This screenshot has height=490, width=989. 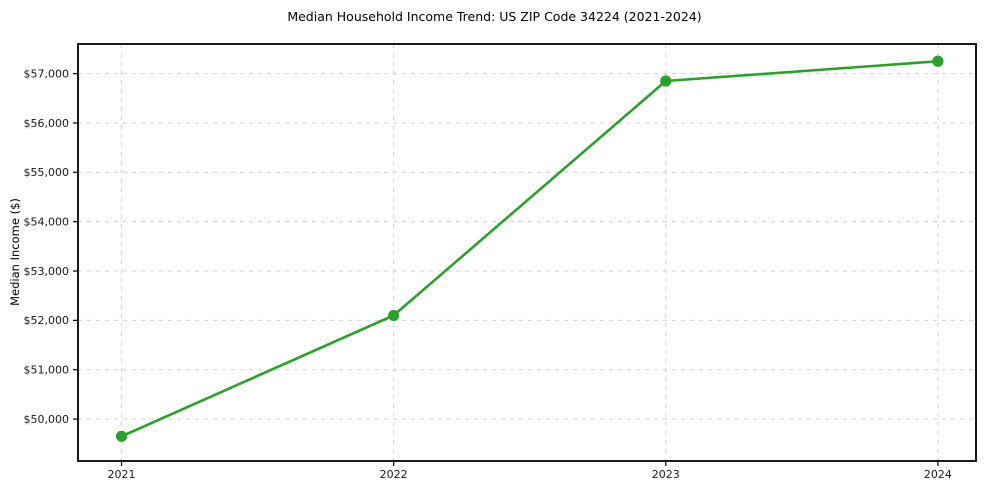 What do you see at coordinates (122, 474) in the screenshot?
I see `x-tick-label: 2021` at bounding box center [122, 474].